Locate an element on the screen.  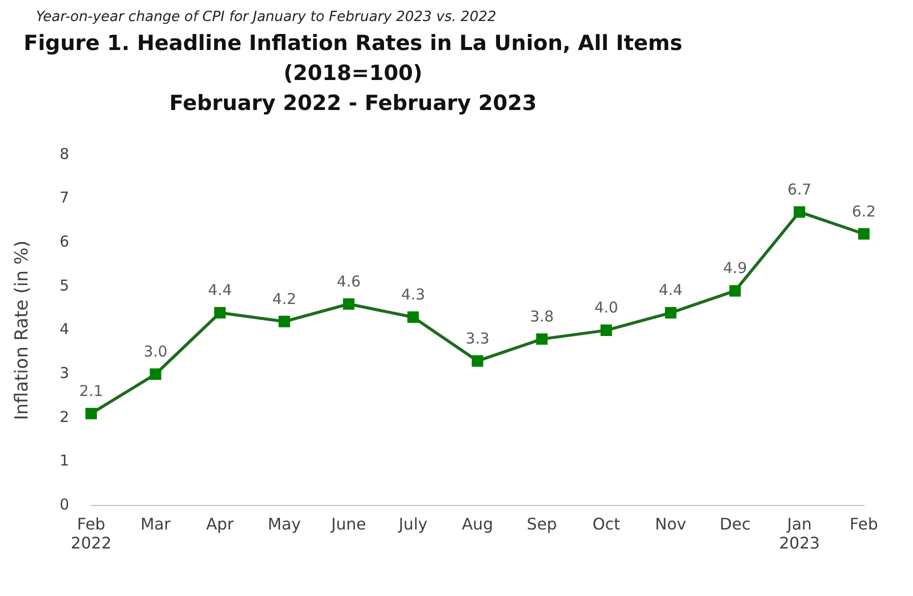
x-tick-label: Mar is located at coordinates (156, 524).